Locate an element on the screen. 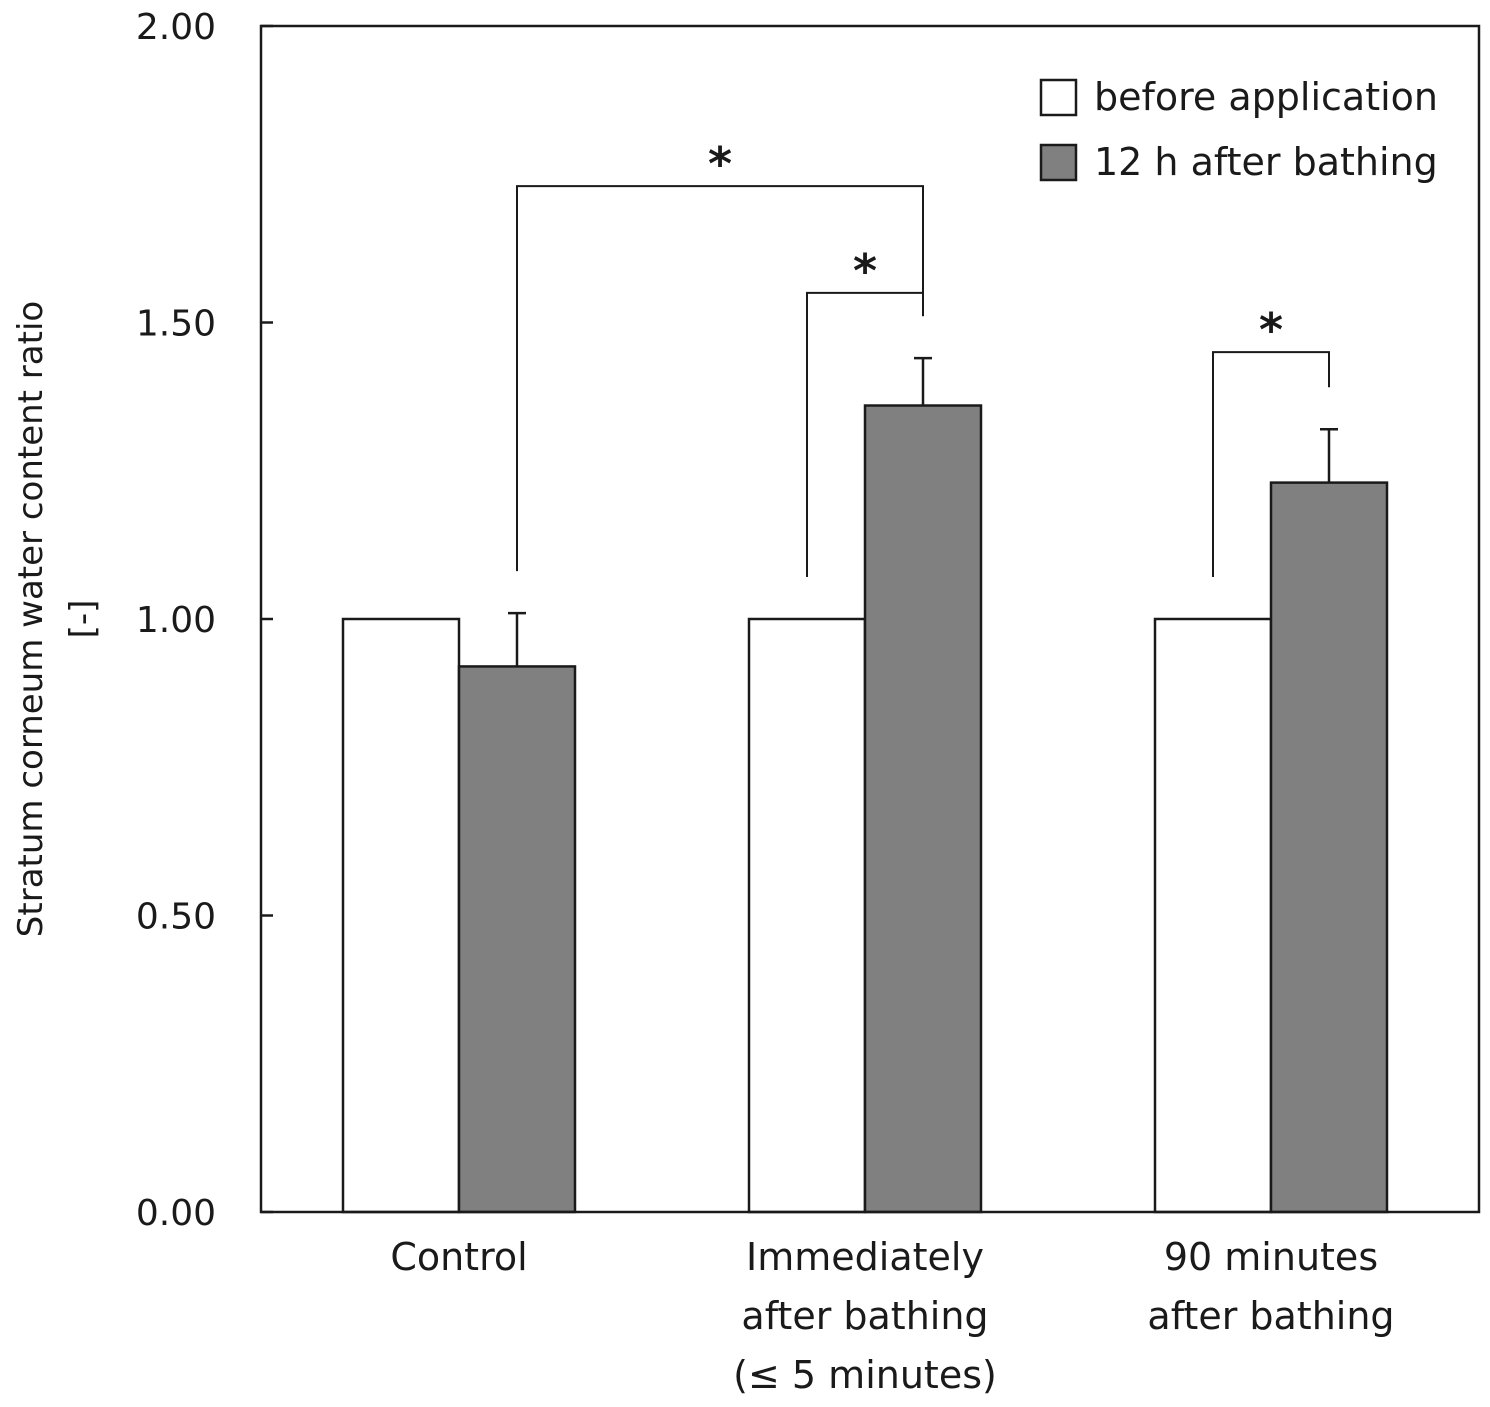  legend-label: before application is located at coordinates (1266, 97).